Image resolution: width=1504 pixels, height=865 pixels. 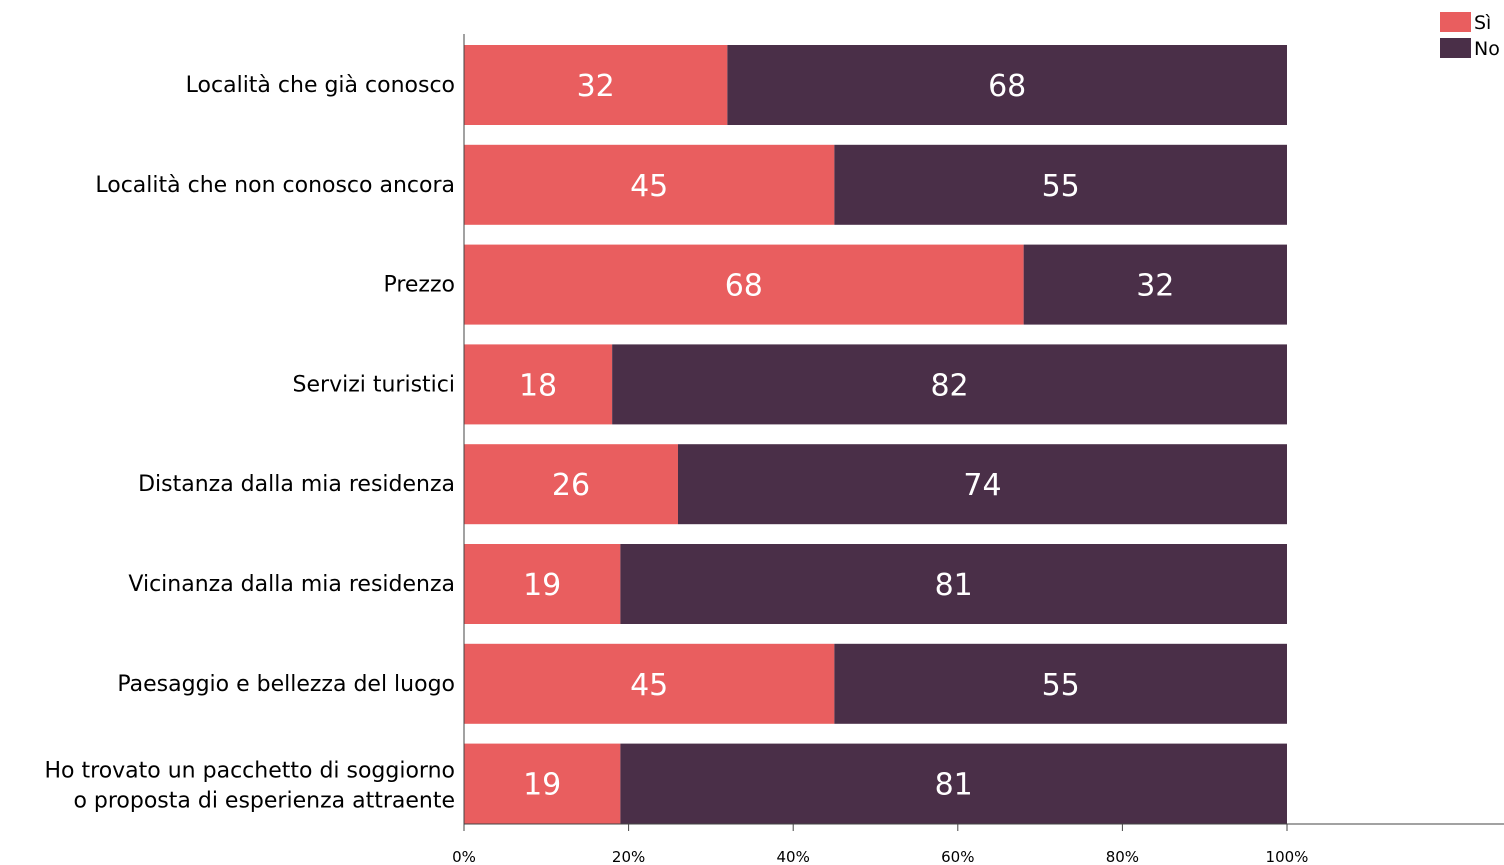 I want to click on category-label-0: Località che già conosco, so click(x=320, y=85).